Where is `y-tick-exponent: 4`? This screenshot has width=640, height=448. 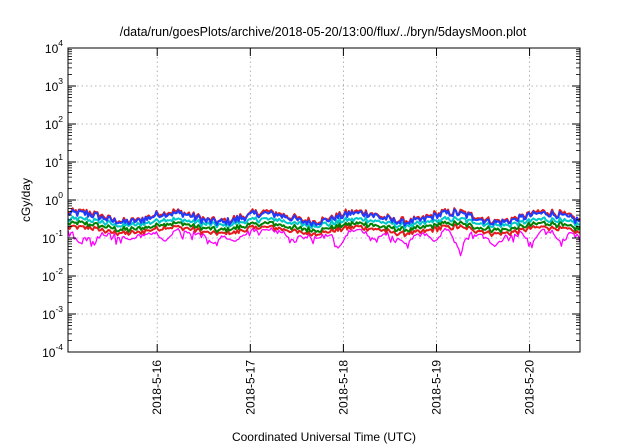 y-tick-exponent: 4 is located at coordinates (60, 43).